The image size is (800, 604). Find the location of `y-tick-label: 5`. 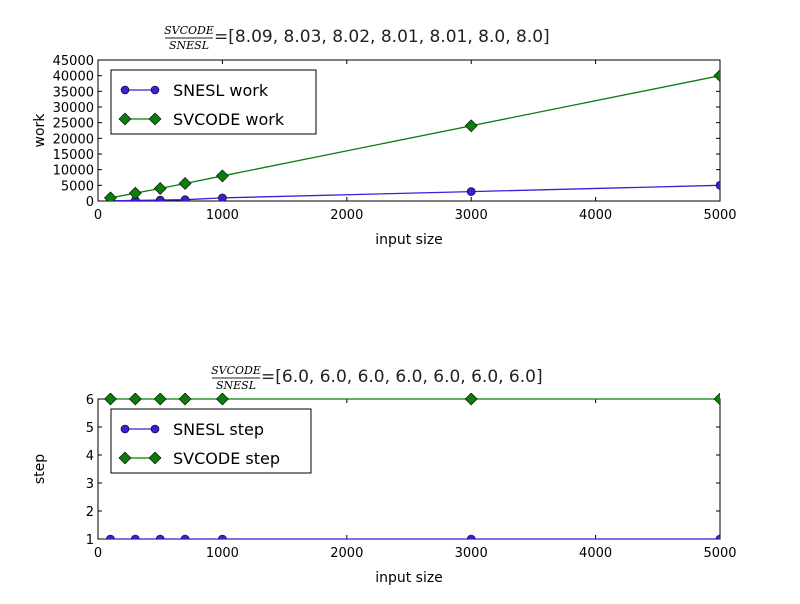

y-tick-label: 5 is located at coordinates (90, 428).